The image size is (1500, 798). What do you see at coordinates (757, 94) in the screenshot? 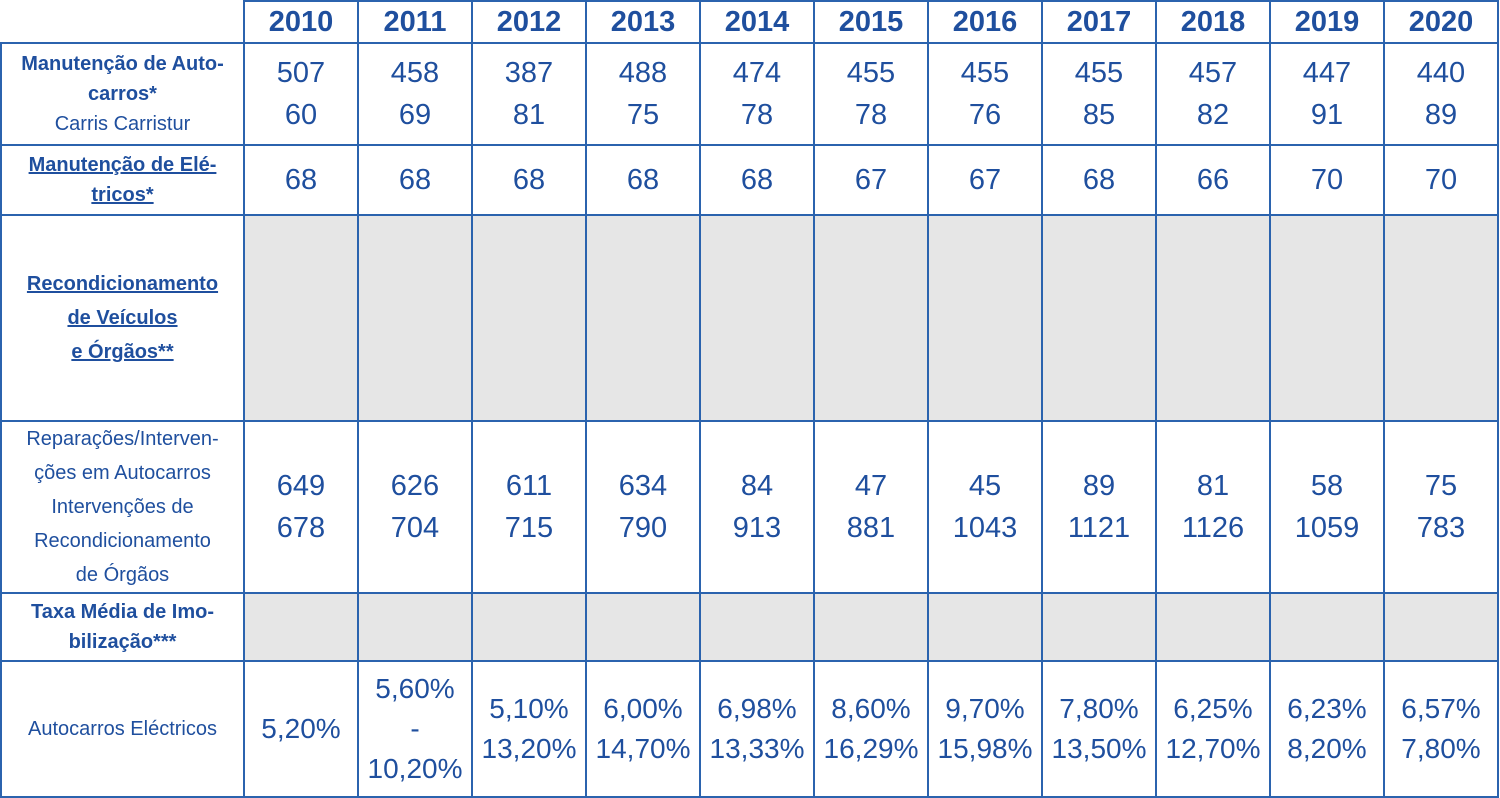
I see `value-cell: 474 78` at bounding box center [757, 94].